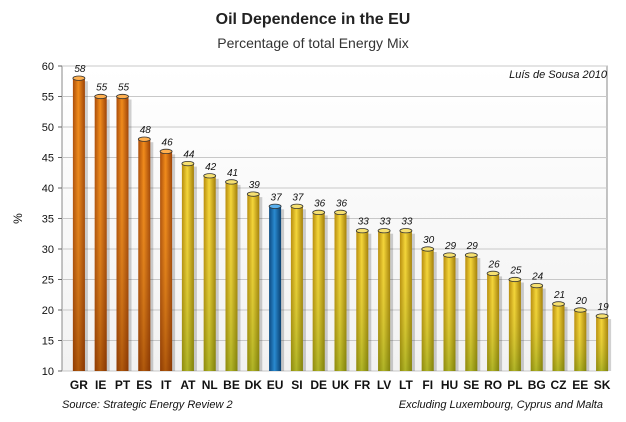  What do you see at coordinates (559, 385) in the screenshot?
I see `category-label-cz: CZ` at bounding box center [559, 385].